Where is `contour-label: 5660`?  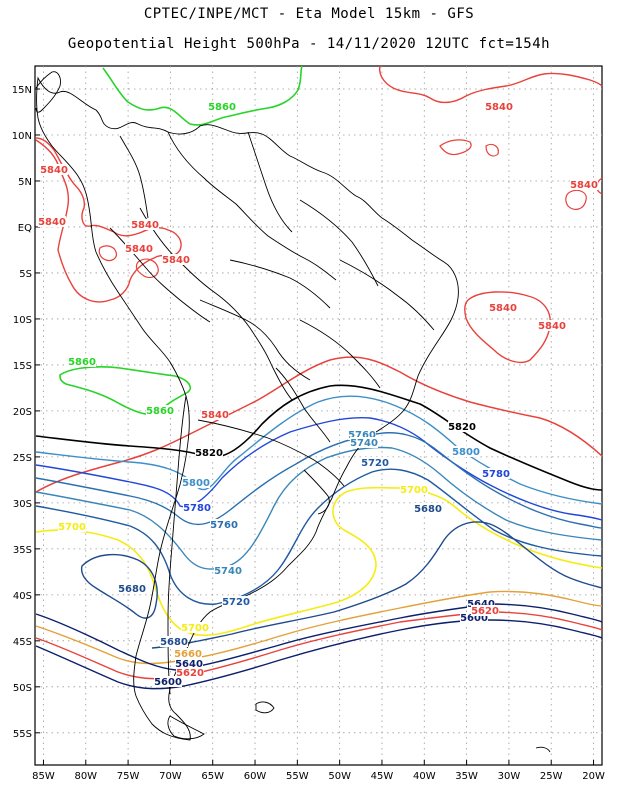
contour-label: 5660 is located at coordinates (188, 654).